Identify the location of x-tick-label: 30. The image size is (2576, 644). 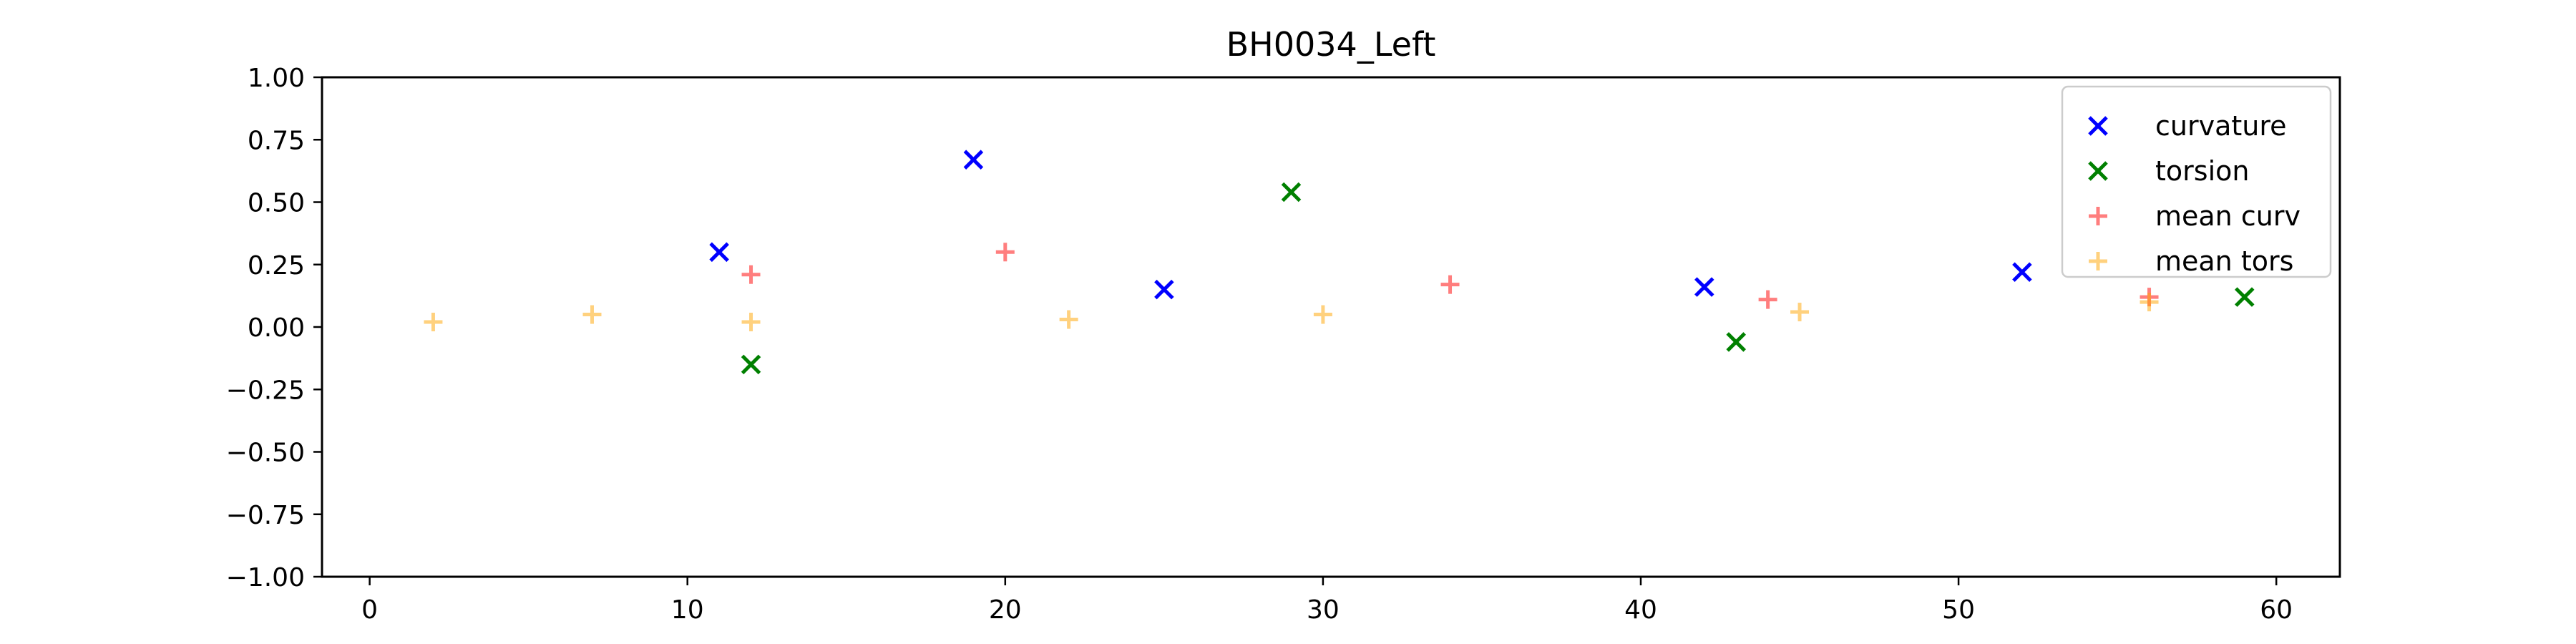
(1323, 610).